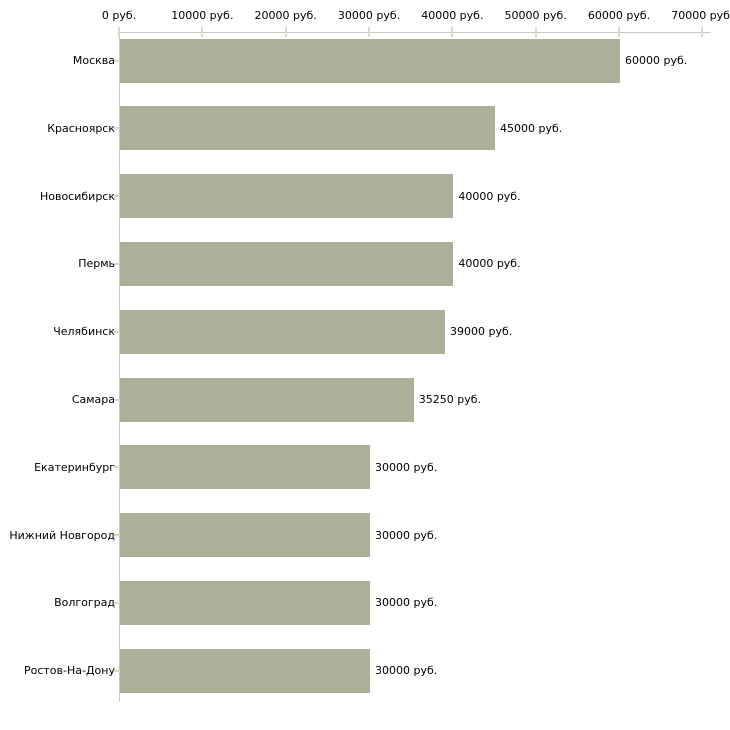  What do you see at coordinates (74, 467) in the screenshot?
I see `category-label: Екатеринбург` at bounding box center [74, 467].